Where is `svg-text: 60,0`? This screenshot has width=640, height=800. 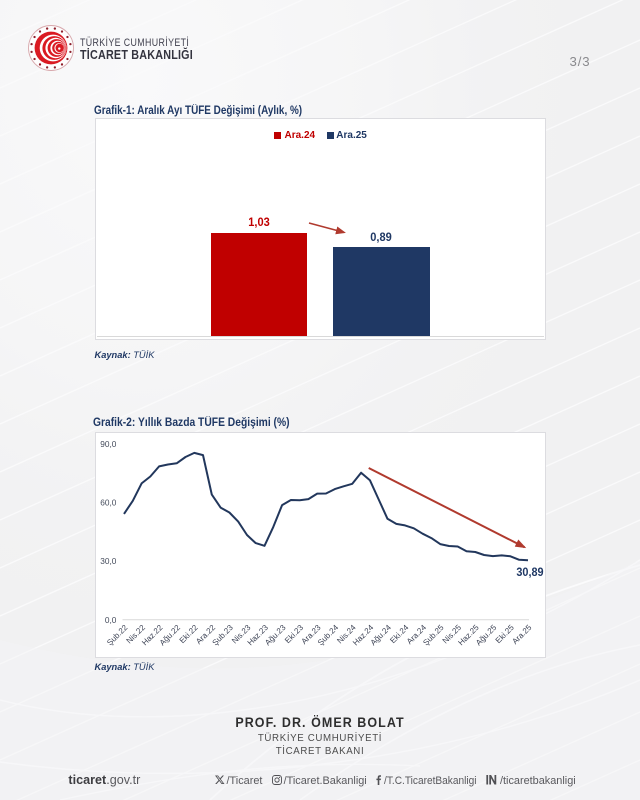
svg-text: 60,0 is located at coordinates (108, 502).